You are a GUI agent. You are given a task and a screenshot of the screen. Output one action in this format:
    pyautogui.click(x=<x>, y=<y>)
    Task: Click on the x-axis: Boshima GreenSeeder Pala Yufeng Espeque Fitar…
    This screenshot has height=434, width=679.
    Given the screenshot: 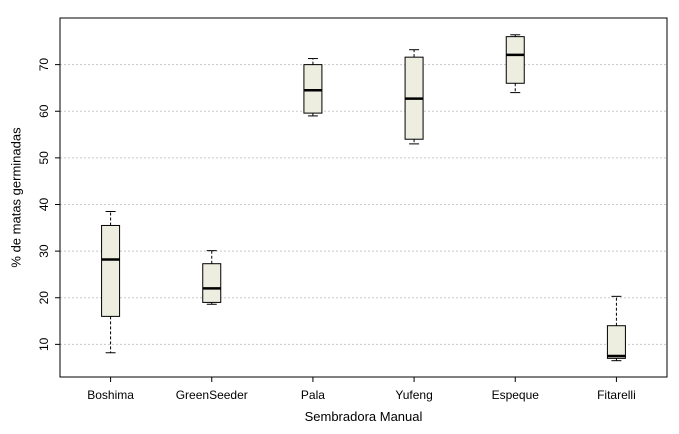 What is the action you would take?
    pyautogui.click(x=361, y=389)
    